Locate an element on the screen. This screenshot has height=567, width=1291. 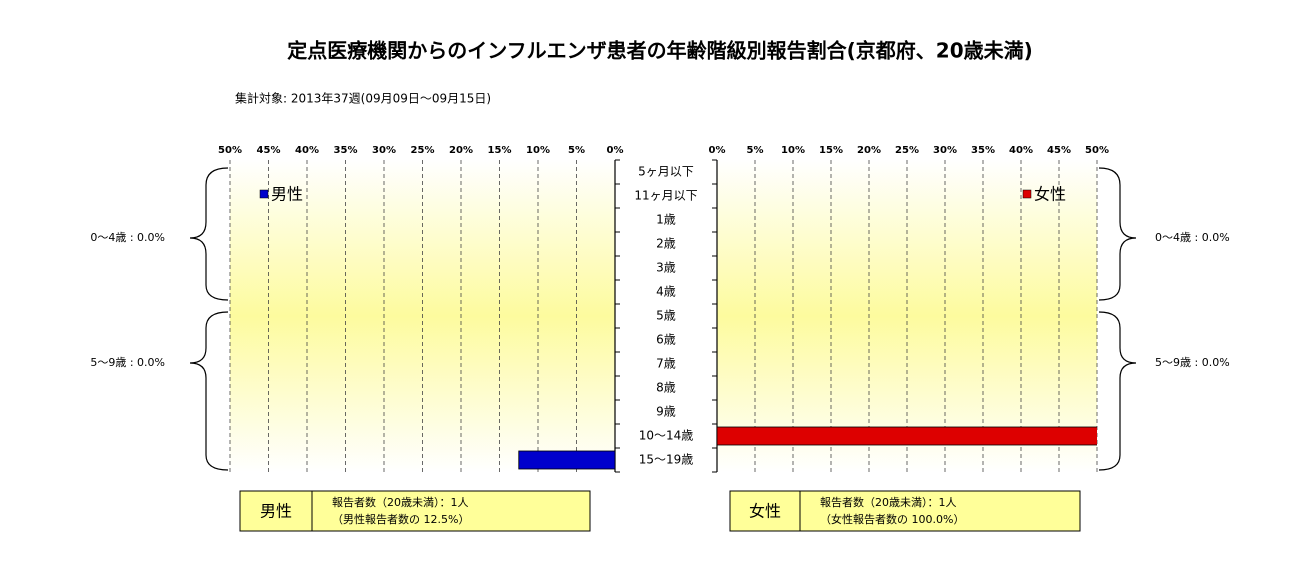
category-label: 11ヶ月以下 is located at coordinates (665, 196).